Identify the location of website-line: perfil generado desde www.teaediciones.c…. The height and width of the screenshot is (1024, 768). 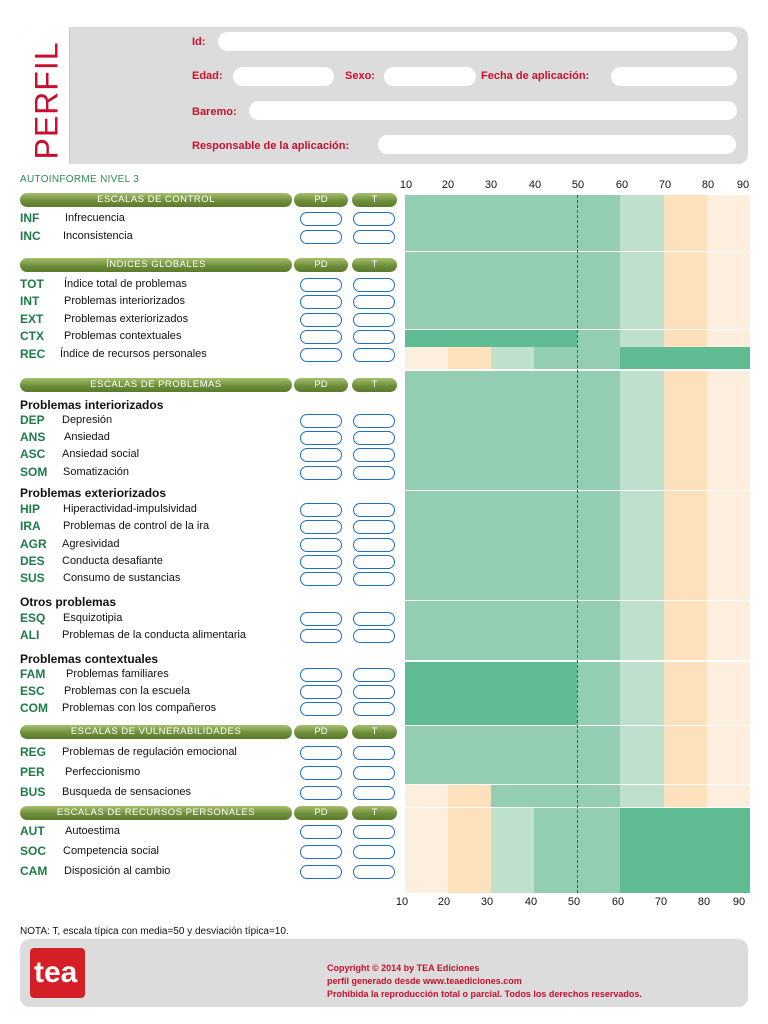
(424, 981).